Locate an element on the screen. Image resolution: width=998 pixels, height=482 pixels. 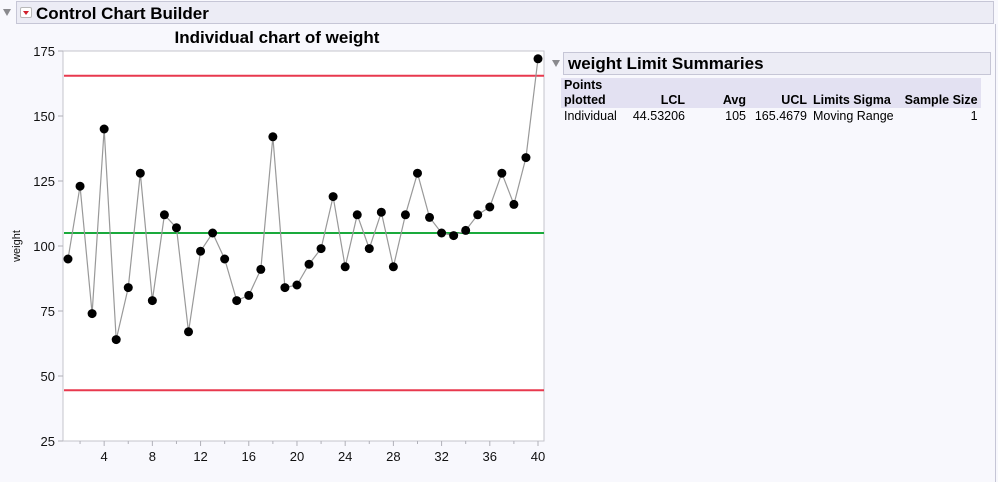
cell-limits-sigma: Moving Range is located at coordinates (853, 116).